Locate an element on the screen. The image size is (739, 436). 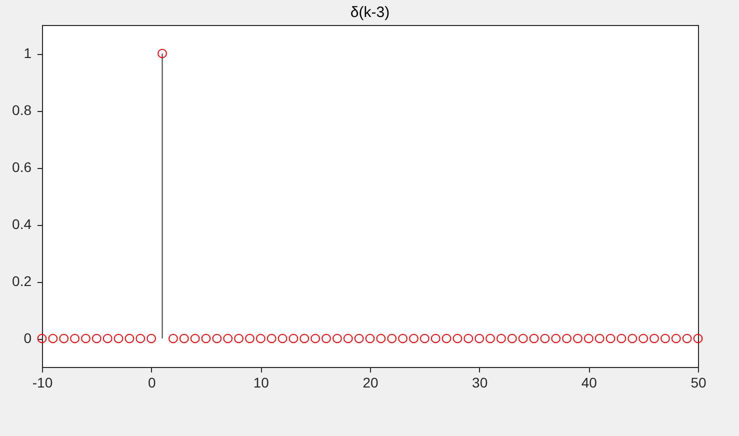
x-tick-label: 10 is located at coordinates (261, 382).